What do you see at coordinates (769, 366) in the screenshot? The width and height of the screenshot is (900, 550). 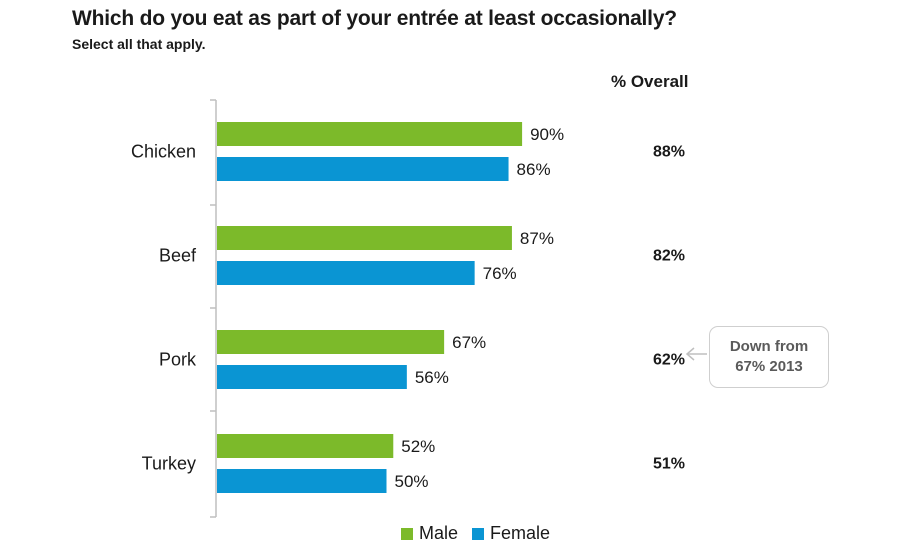 I see `callout-line-2: 67% 2013` at bounding box center [769, 366].